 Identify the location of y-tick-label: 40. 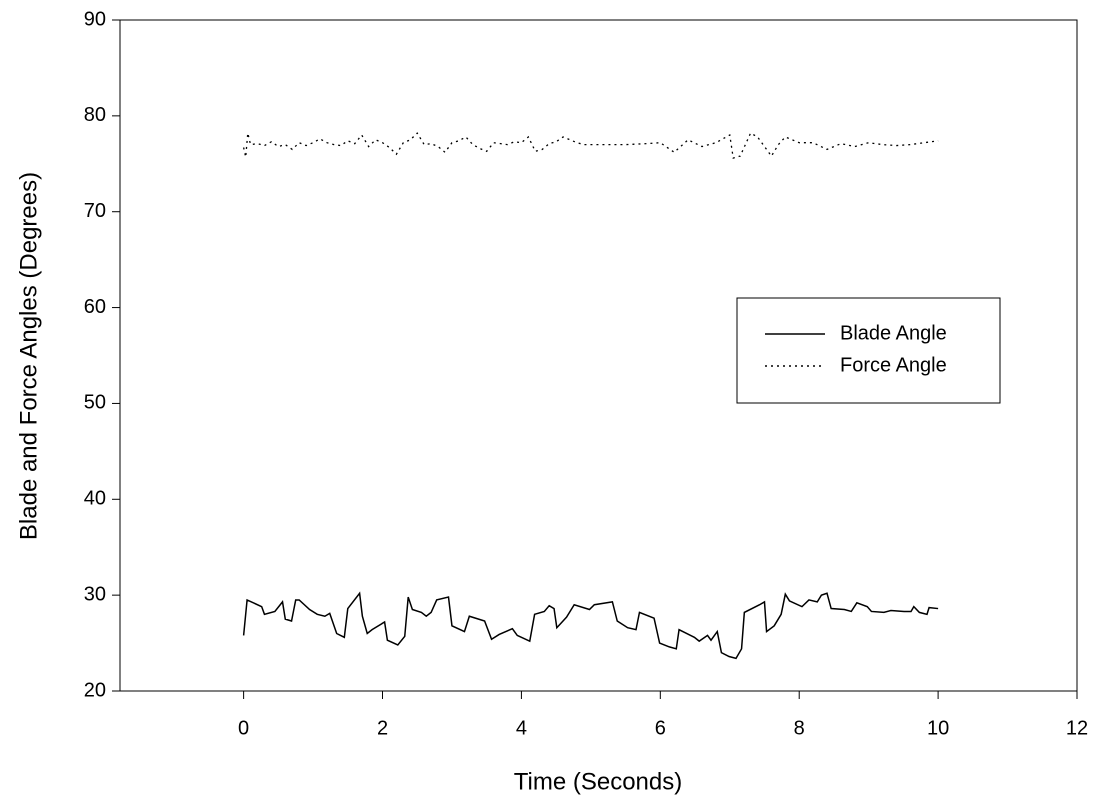
(95, 499).